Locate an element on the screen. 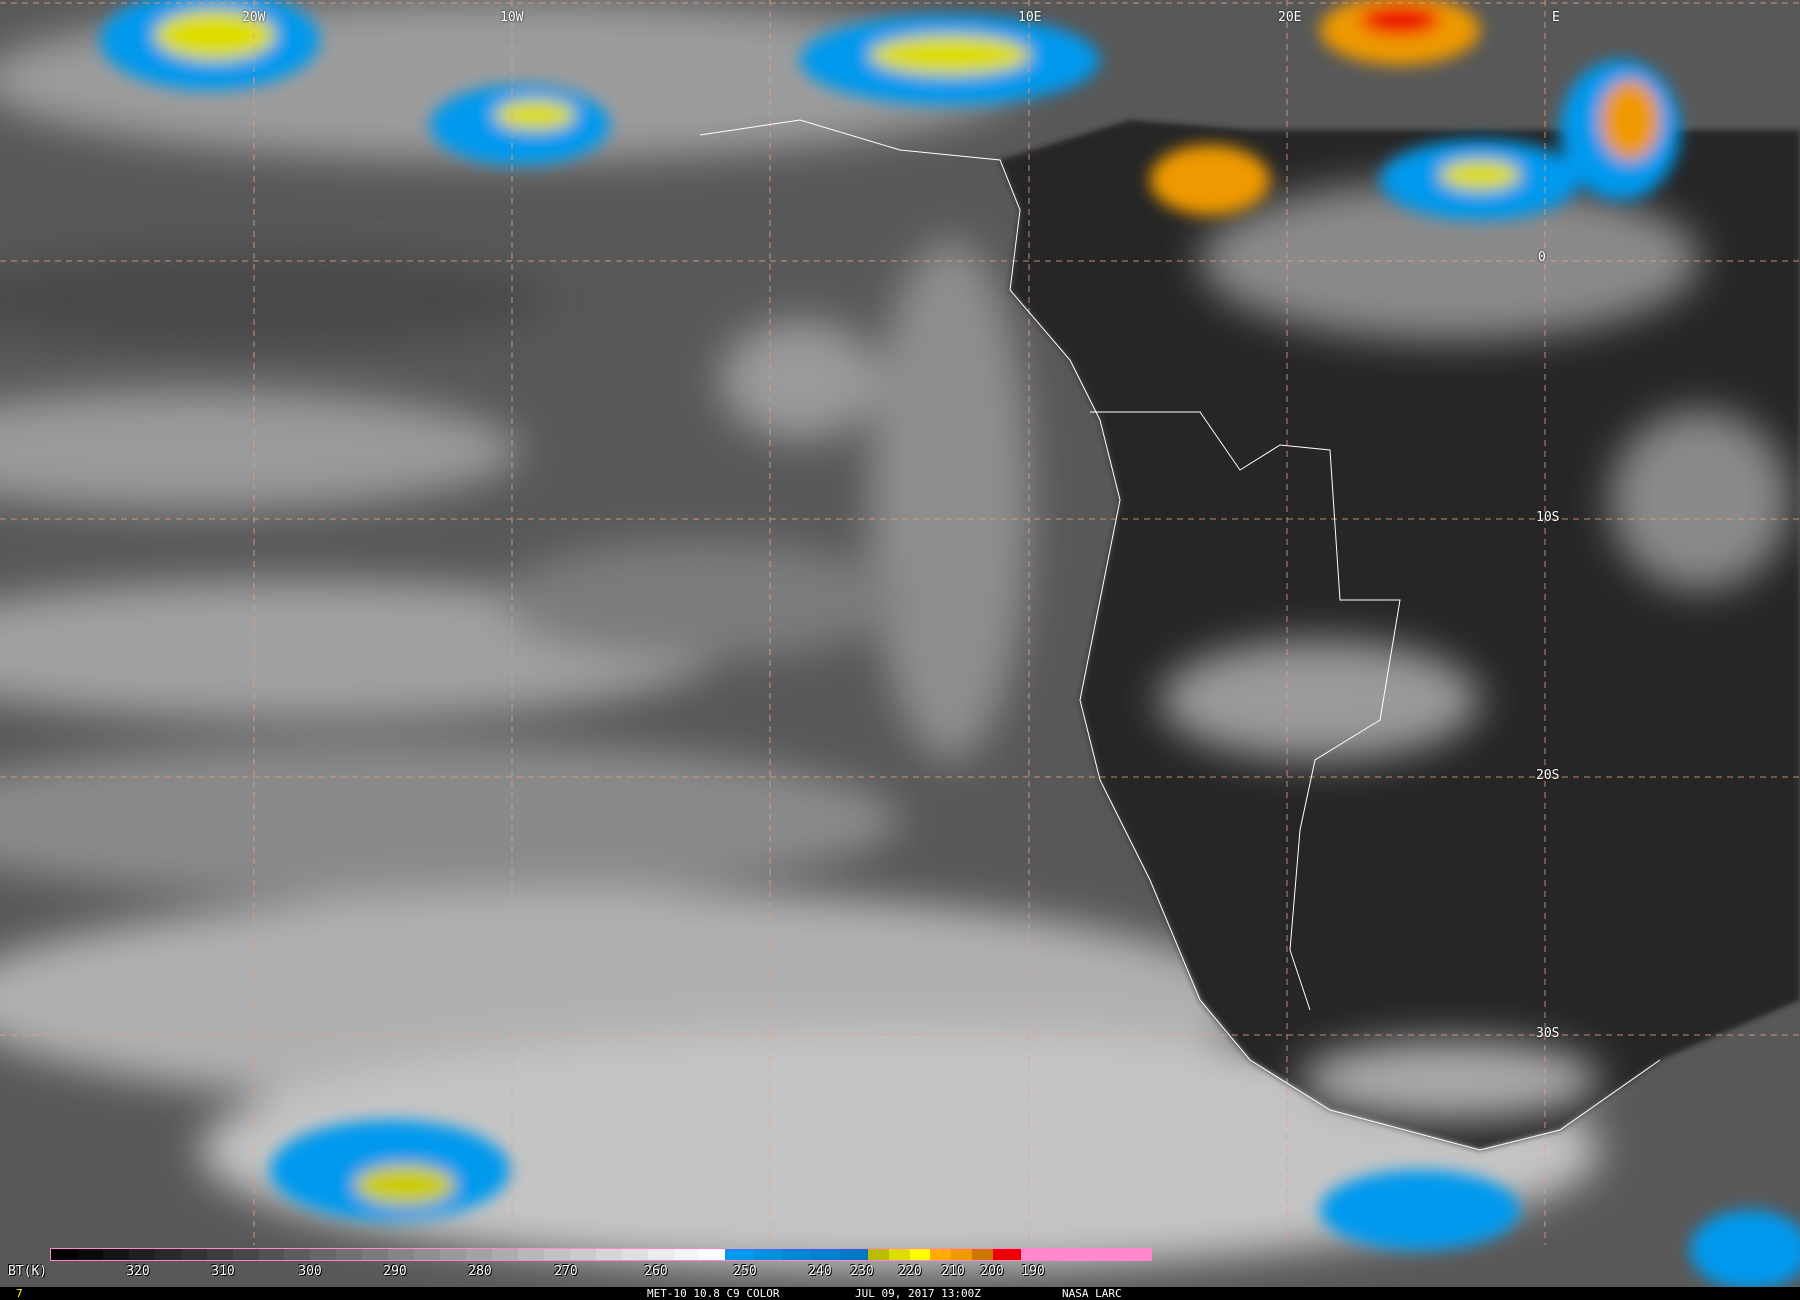 This screenshot has height=1300, width=1800. lon-label: 20E is located at coordinates (1290, 17).